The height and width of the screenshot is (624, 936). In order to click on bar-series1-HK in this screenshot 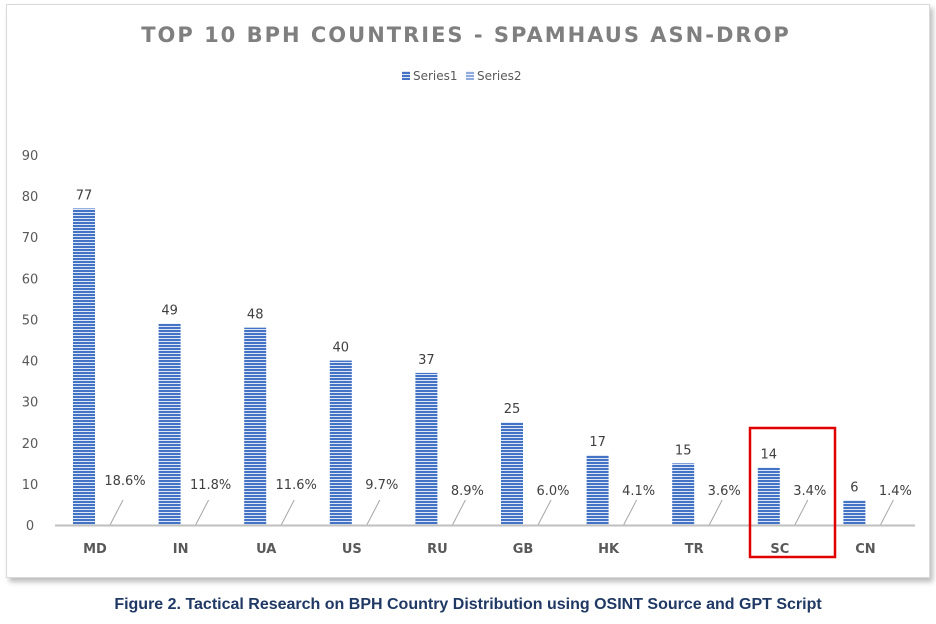, I will do `click(597, 490)`.